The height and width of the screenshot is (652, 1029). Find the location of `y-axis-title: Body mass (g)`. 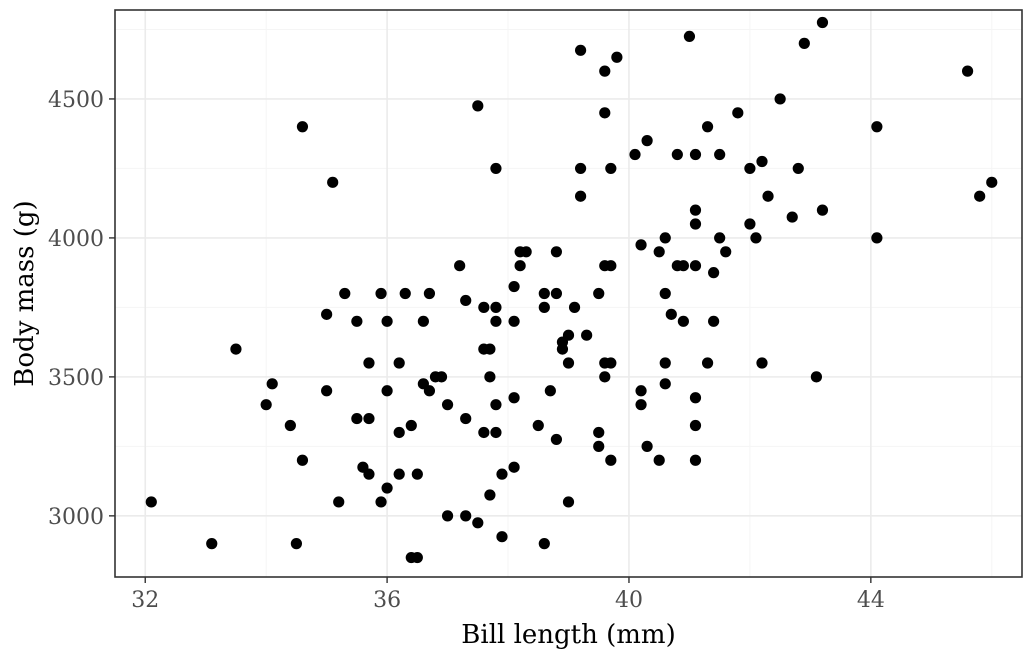

y-axis-title: Body mass (g) is located at coordinates (25, 293).